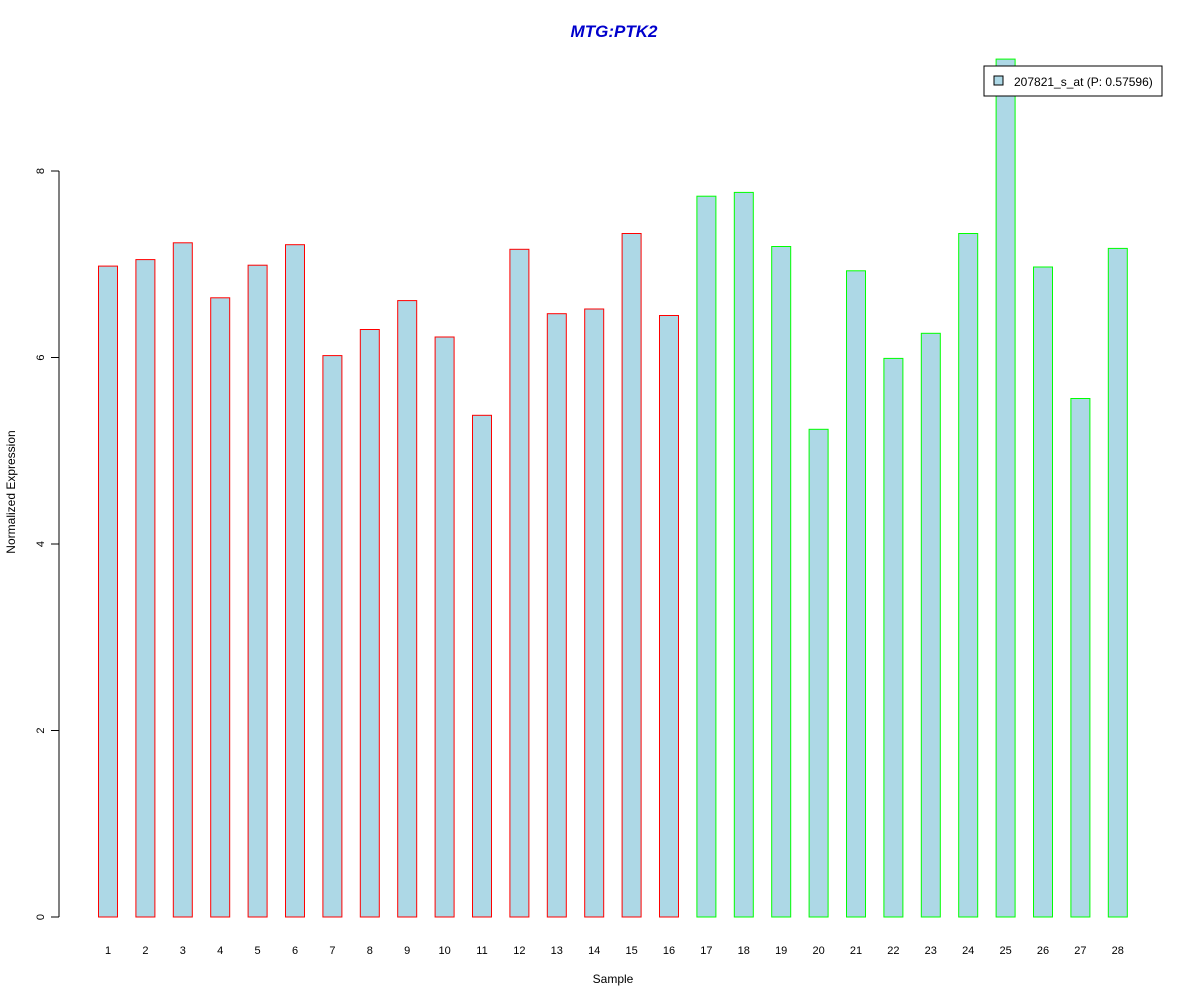  I want to click on x-axis-tick-label: 20, so click(818, 951).